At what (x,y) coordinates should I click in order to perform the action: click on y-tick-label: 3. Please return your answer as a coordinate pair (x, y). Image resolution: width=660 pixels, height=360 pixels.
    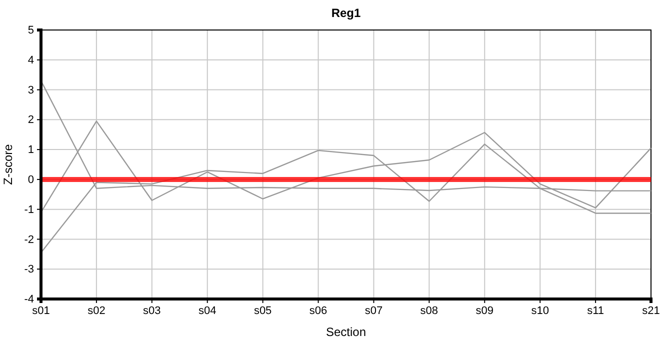
    Looking at the image, I should click on (31, 90).